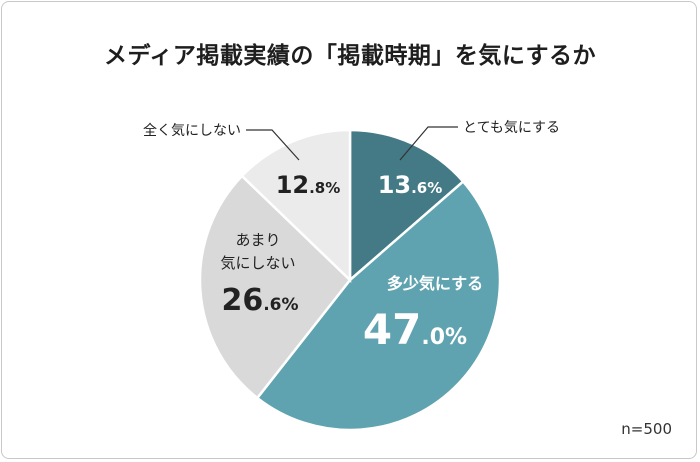  What do you see at coordinates (350, 56) in the screenshot?
I see `chart-title: メディア掲載実績の「掲載時期」を気にするか` at bounding box center [350, 56].